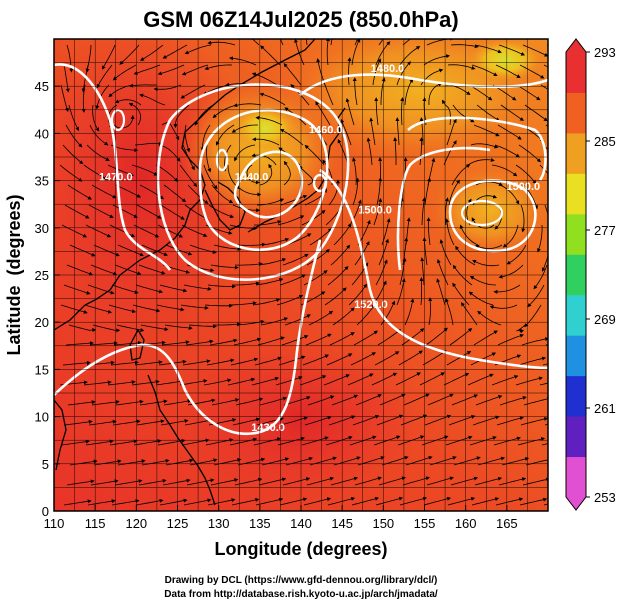 This screenshot has height=605, width=619. I want to click on colorbar-segments, so click(576, 274).